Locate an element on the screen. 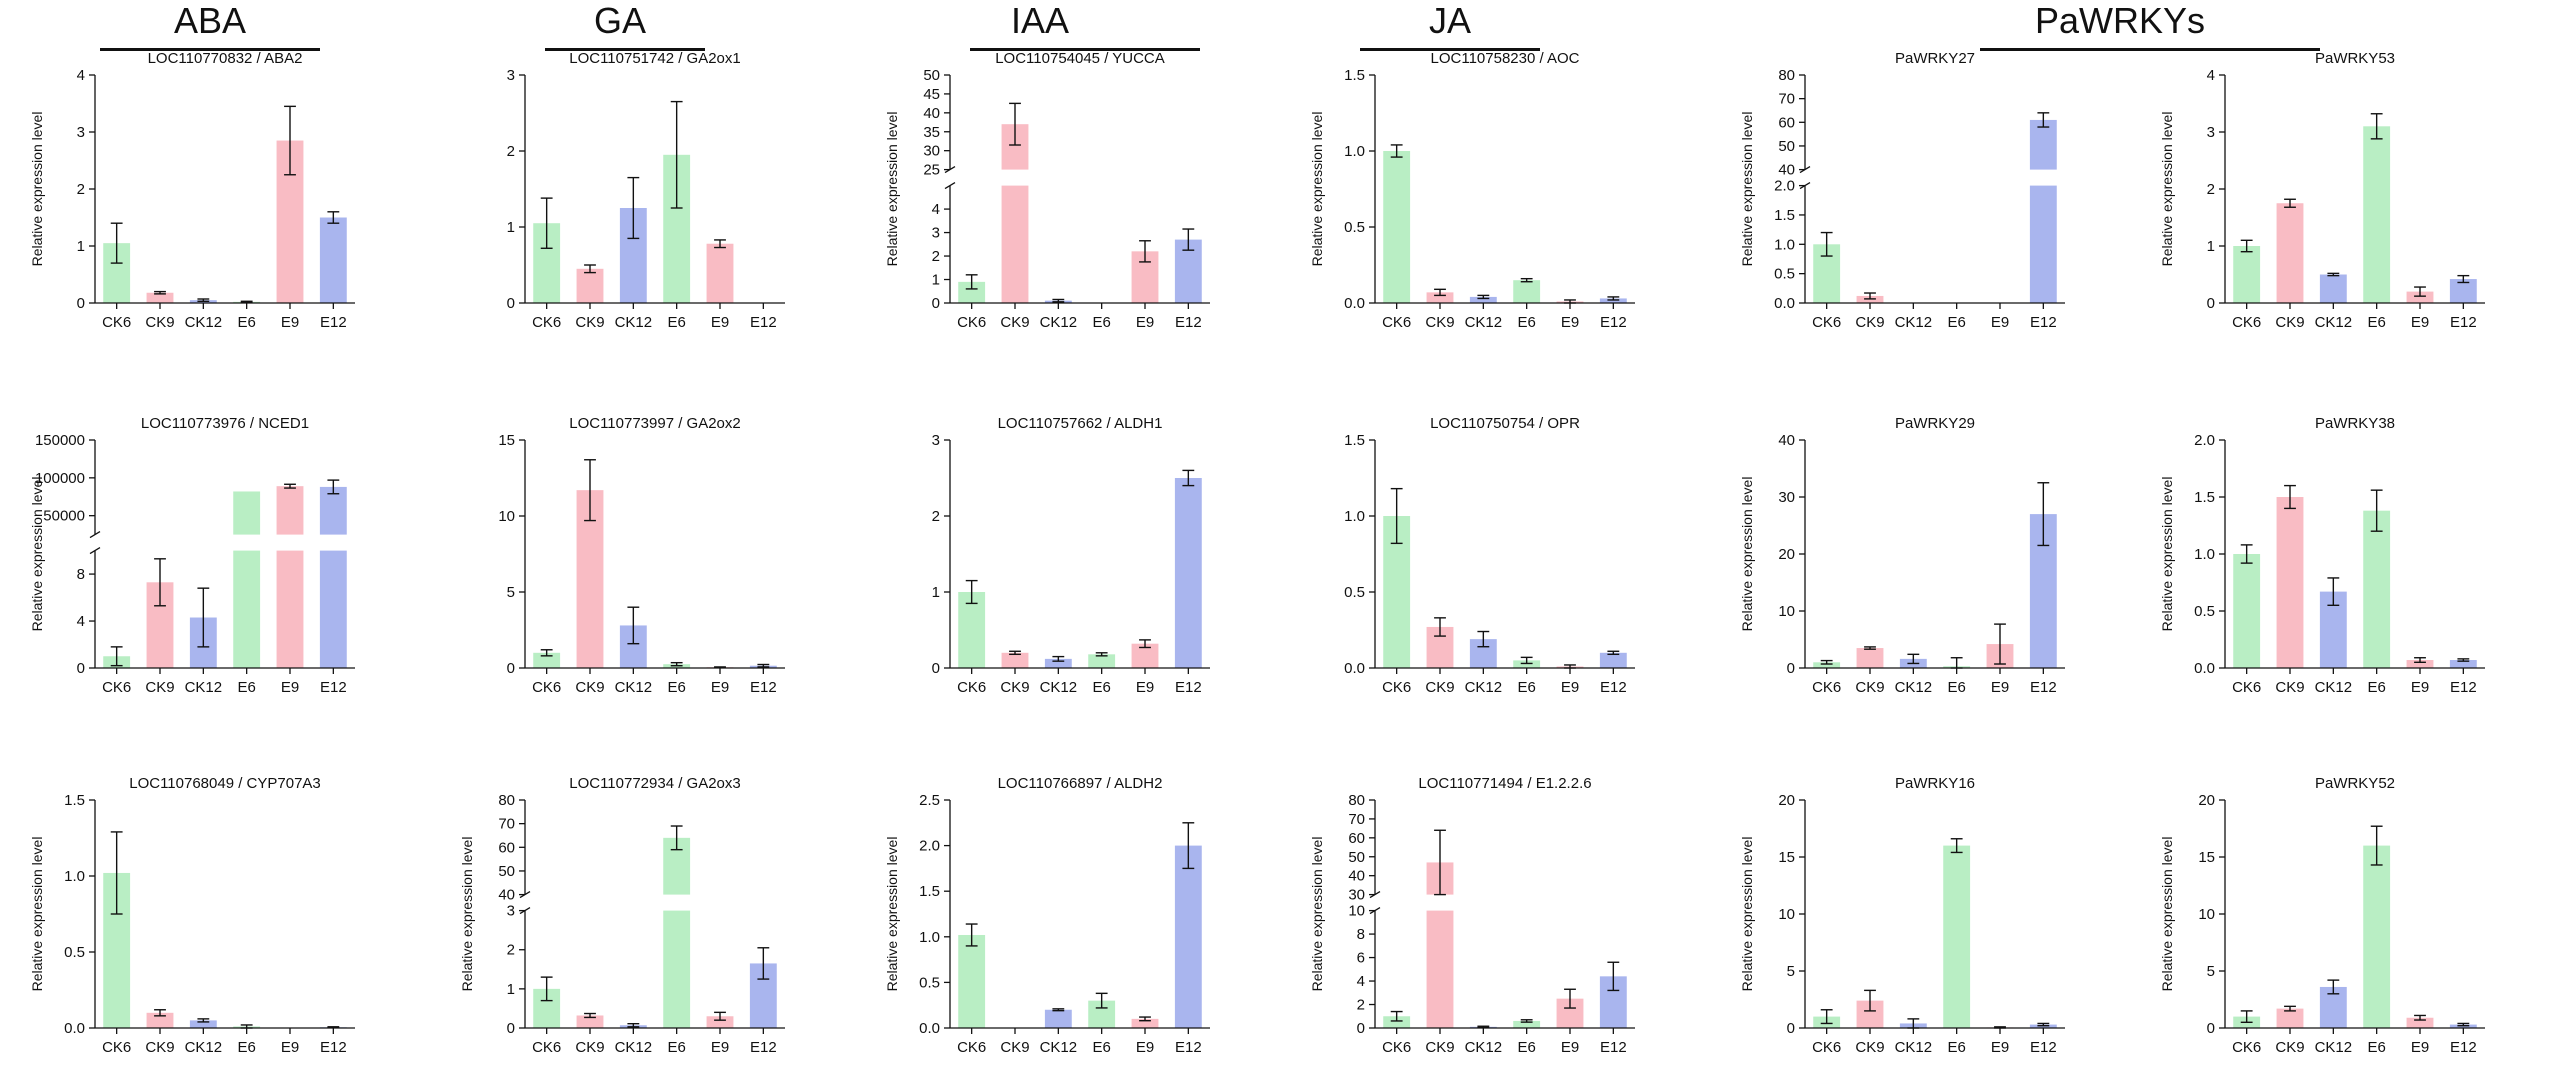 The image size is (2559, 1080). y-tick-label: 25 is located at coordinates (931, 170).